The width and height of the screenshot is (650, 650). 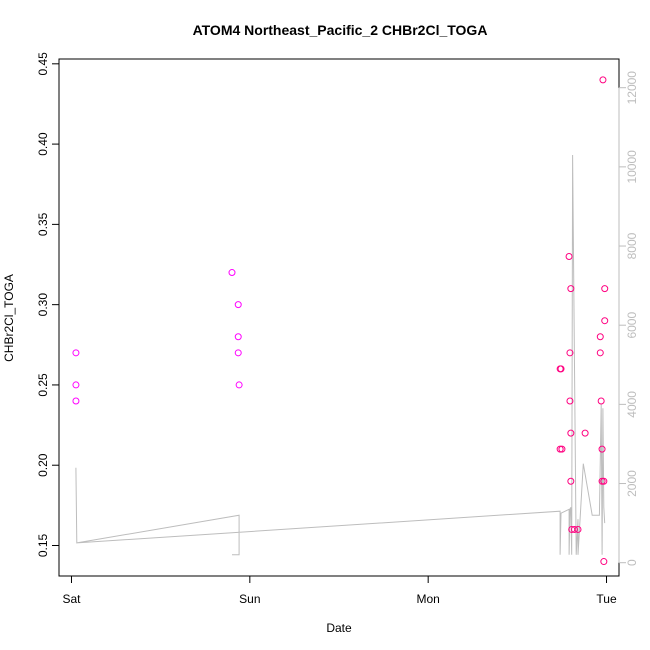 What do you see at coordinates (632, 325) in the screenshot?
I see `y2-tick-label: 6000` at bounding box center [632, 325].